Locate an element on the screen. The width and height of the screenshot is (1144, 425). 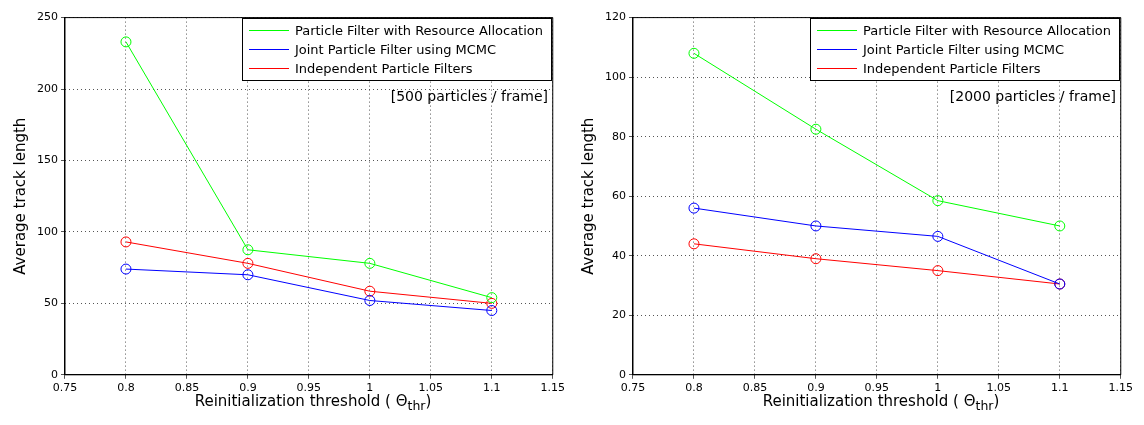
y-tick-label: 80 is located at coordinates (619, 136).